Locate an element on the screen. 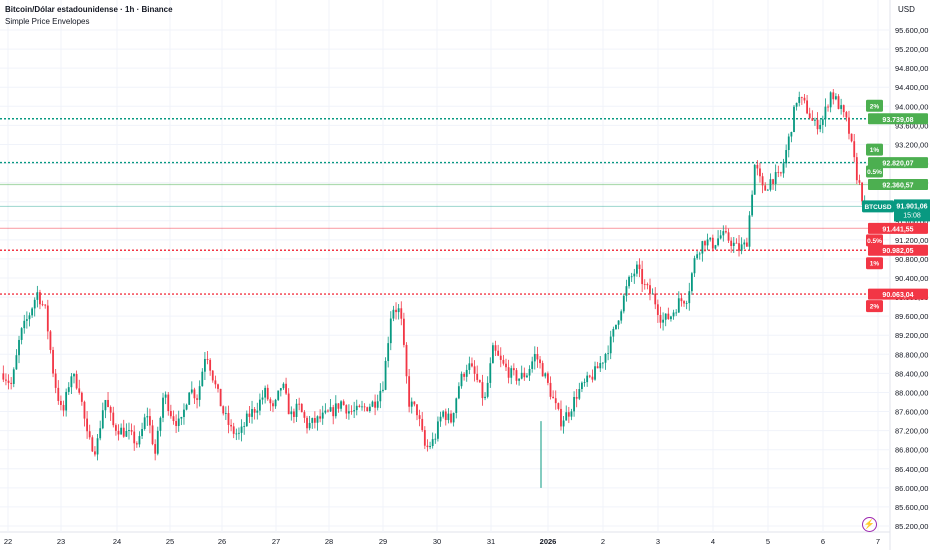 Image resolution: width=932 pixels, height=550 pixels. price-tag: 92.820,07 is located at coordinates (898, 163).